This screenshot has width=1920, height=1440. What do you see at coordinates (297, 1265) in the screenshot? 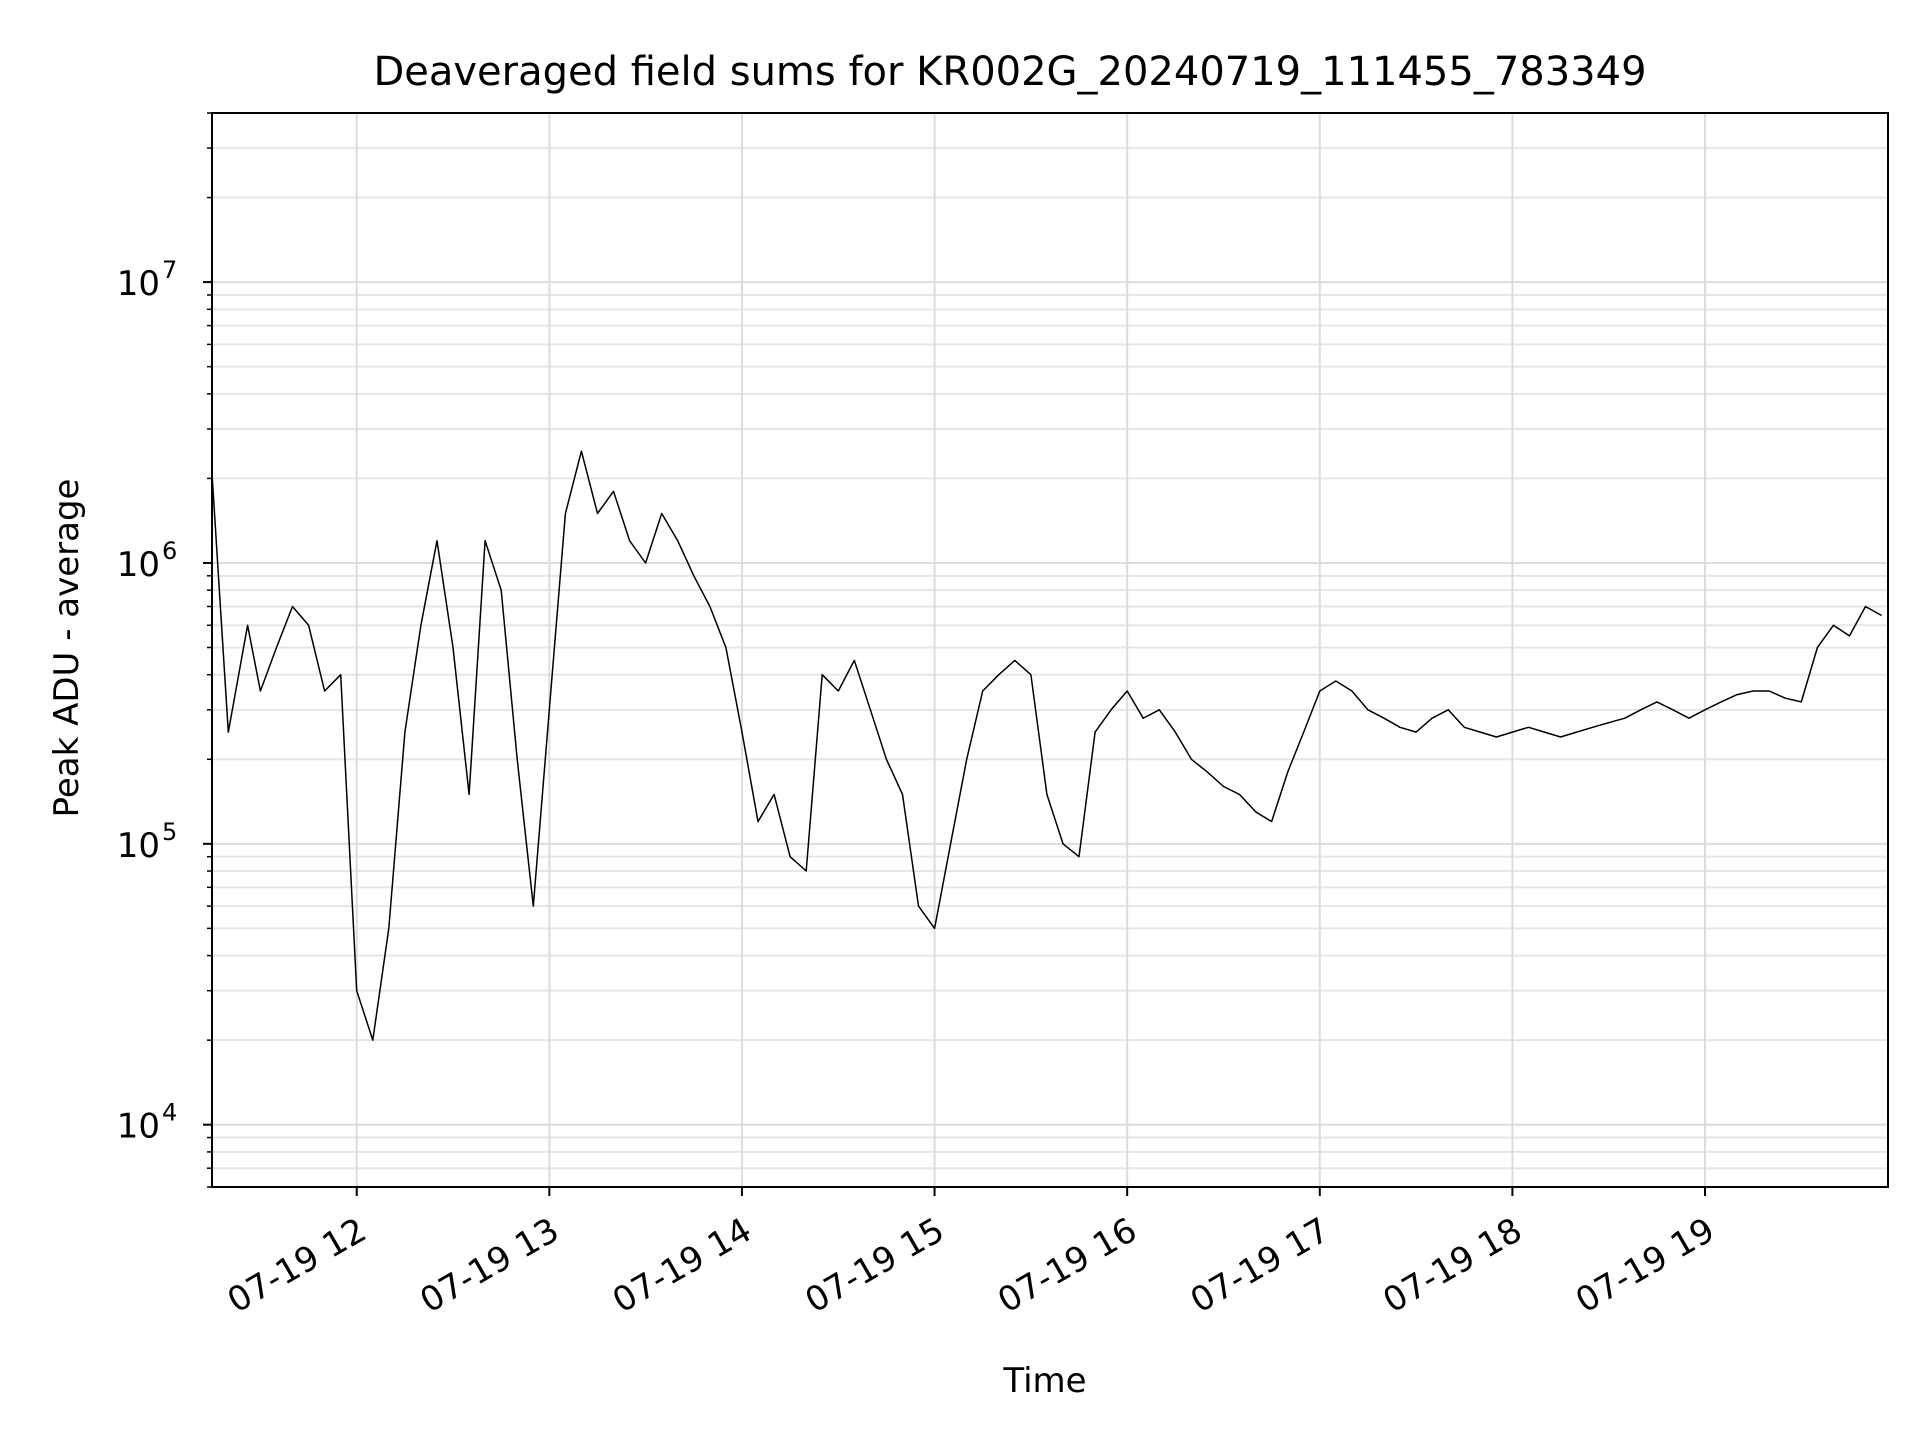
I see `x-tick-label: 07-19 12` at bounding box center [297, 1265].